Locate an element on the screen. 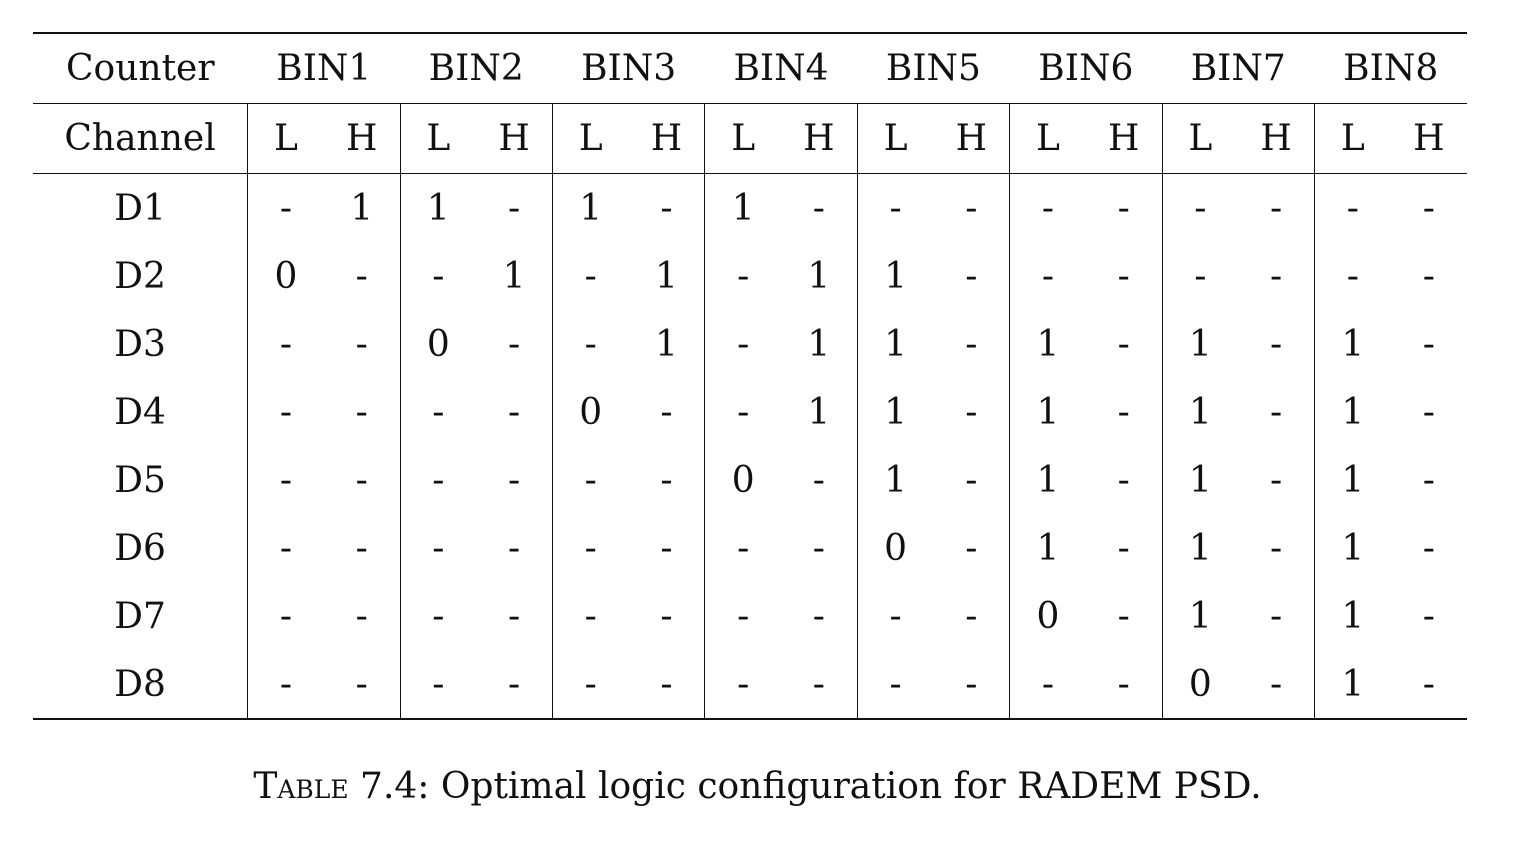 The width and height of the screenshot is (1515, 841). table-row: D2 0- -1-1-1 1- - - - - - - is located at coordinates (750, 276).